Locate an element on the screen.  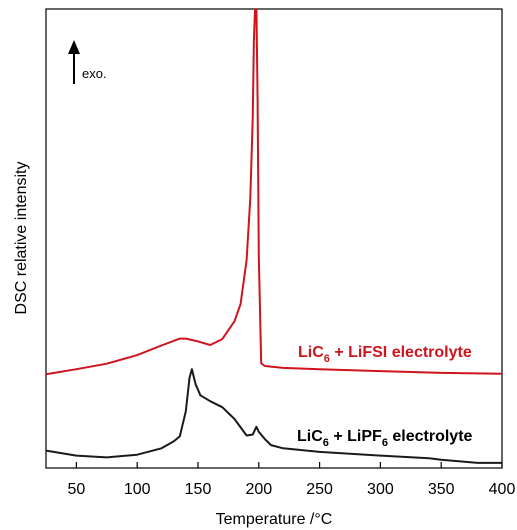
series-label-lipf6-part: LiC is located at coordinates (310, 436).